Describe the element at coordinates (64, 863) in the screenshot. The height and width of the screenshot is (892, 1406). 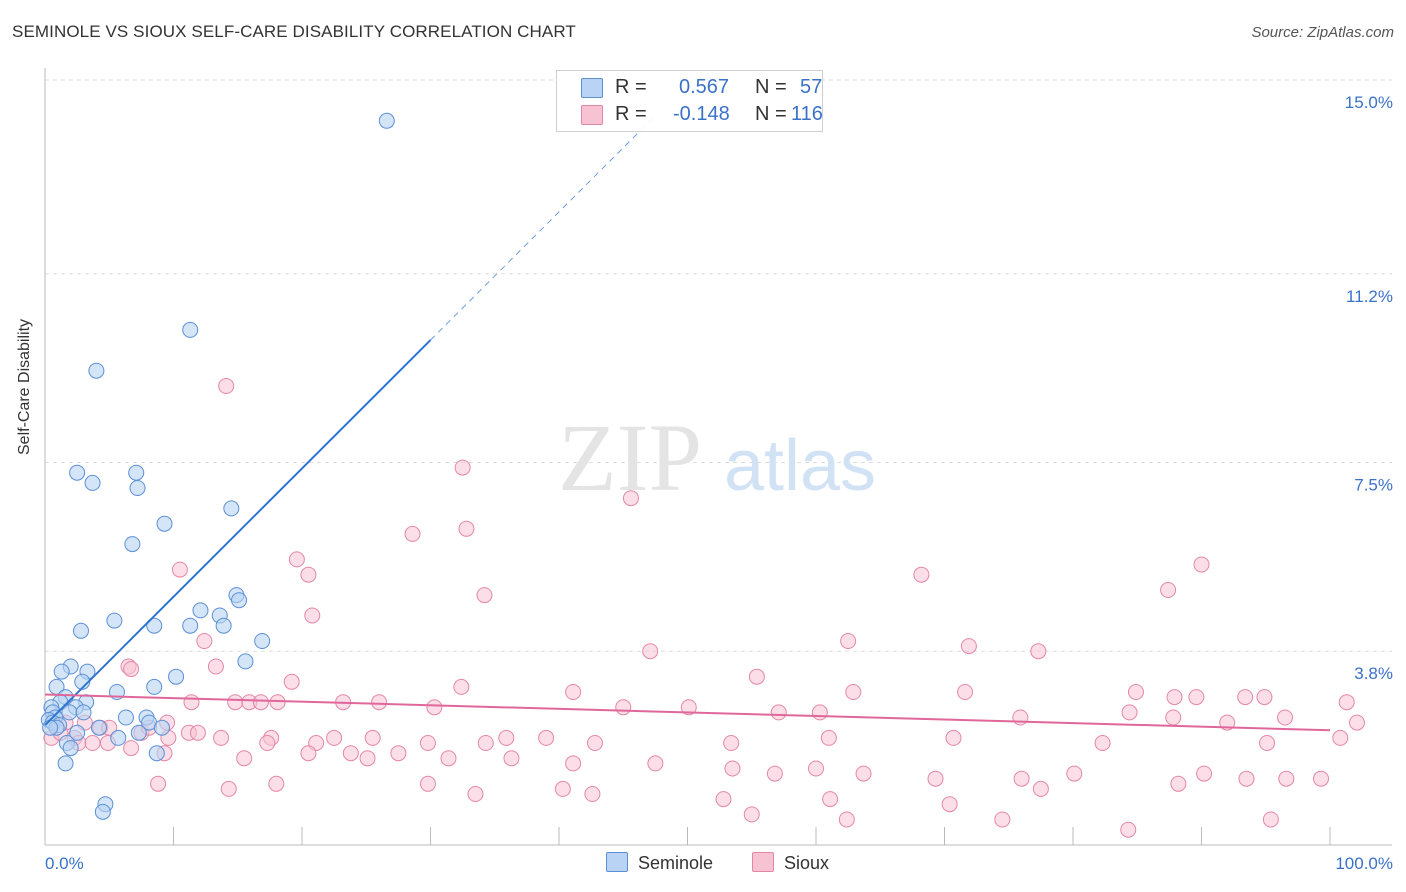
I see `x-tick-label: 0.0%` at that location.